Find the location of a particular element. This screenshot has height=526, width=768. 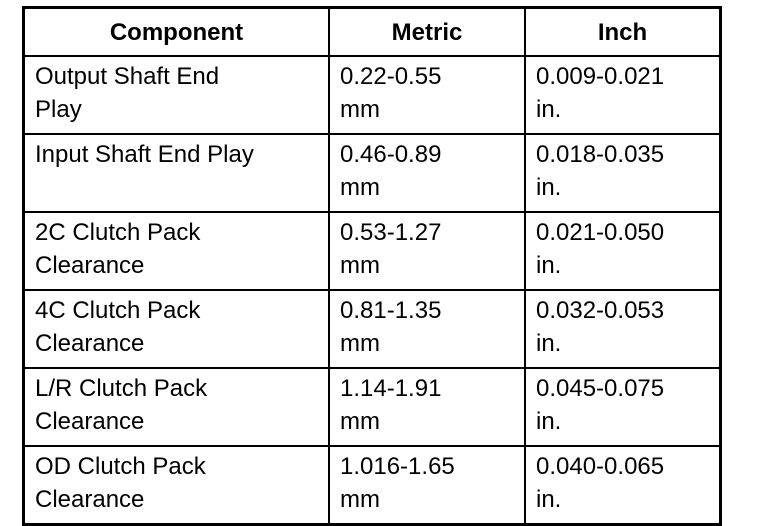

table-cell: 0.021-0.050 in. is located at coordinates (623, 251).